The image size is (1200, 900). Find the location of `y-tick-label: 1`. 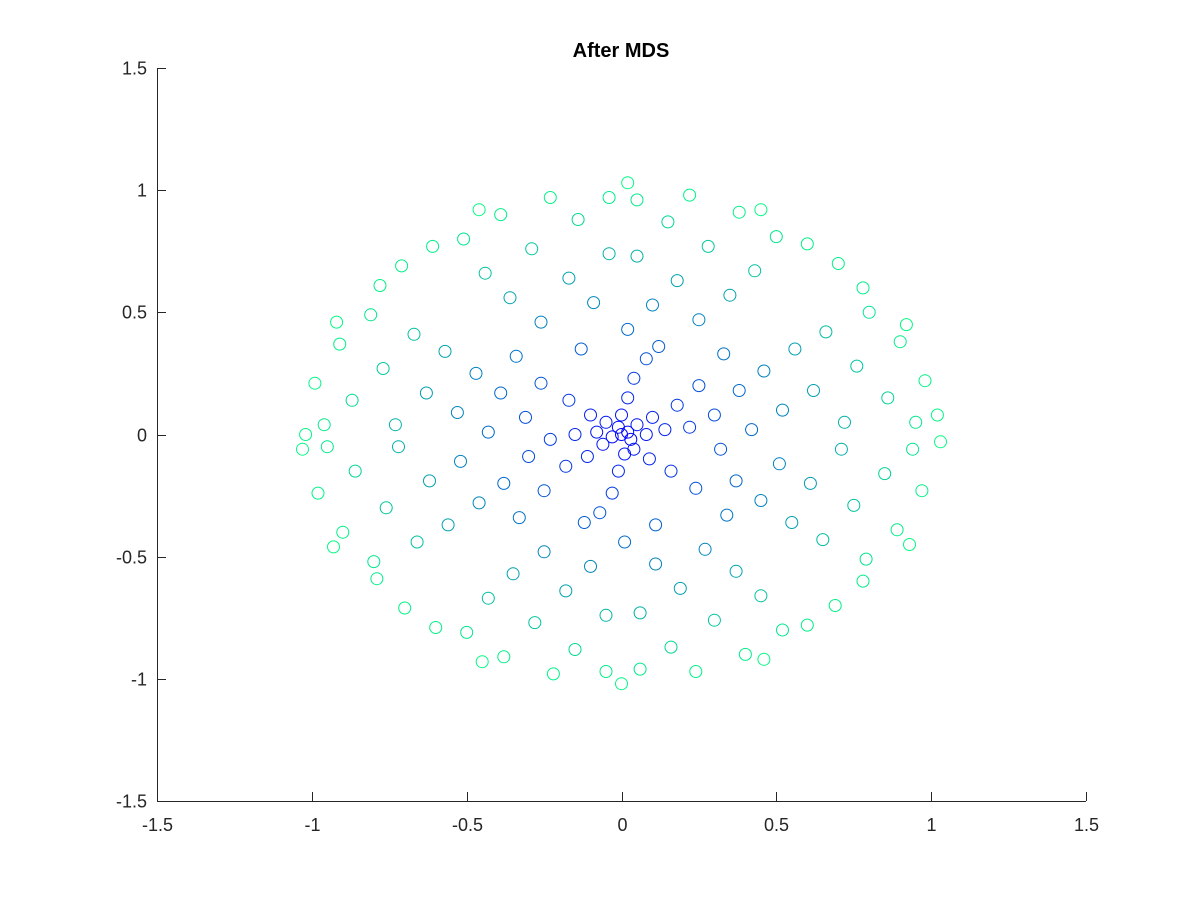

y-tick-label: 1 is located at coordinates (142, 191).